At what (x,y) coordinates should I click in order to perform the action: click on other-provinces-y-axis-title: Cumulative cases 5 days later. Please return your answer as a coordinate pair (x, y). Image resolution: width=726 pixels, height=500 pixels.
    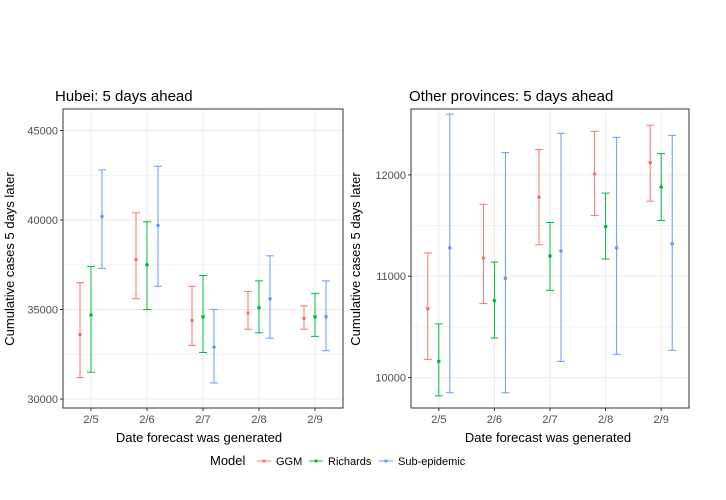
    Looking at the image, I should click on (355, 259).